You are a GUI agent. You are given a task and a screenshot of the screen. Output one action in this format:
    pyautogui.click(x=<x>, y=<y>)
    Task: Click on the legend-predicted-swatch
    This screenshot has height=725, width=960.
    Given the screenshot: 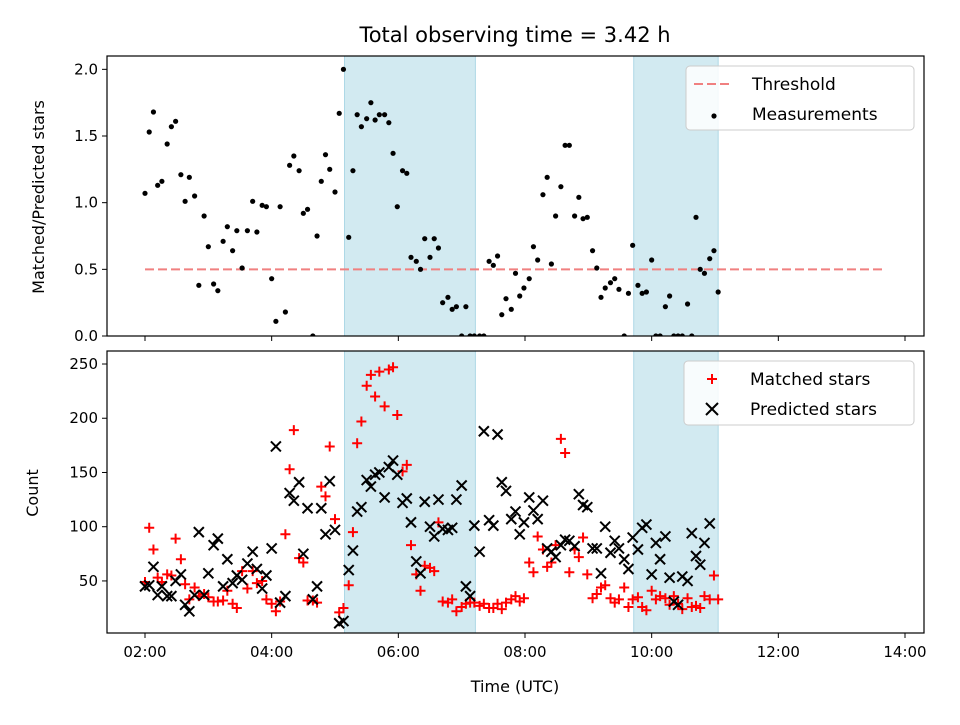 What is the action you would take?
    pyautogui.click(x=712, y=409)
    